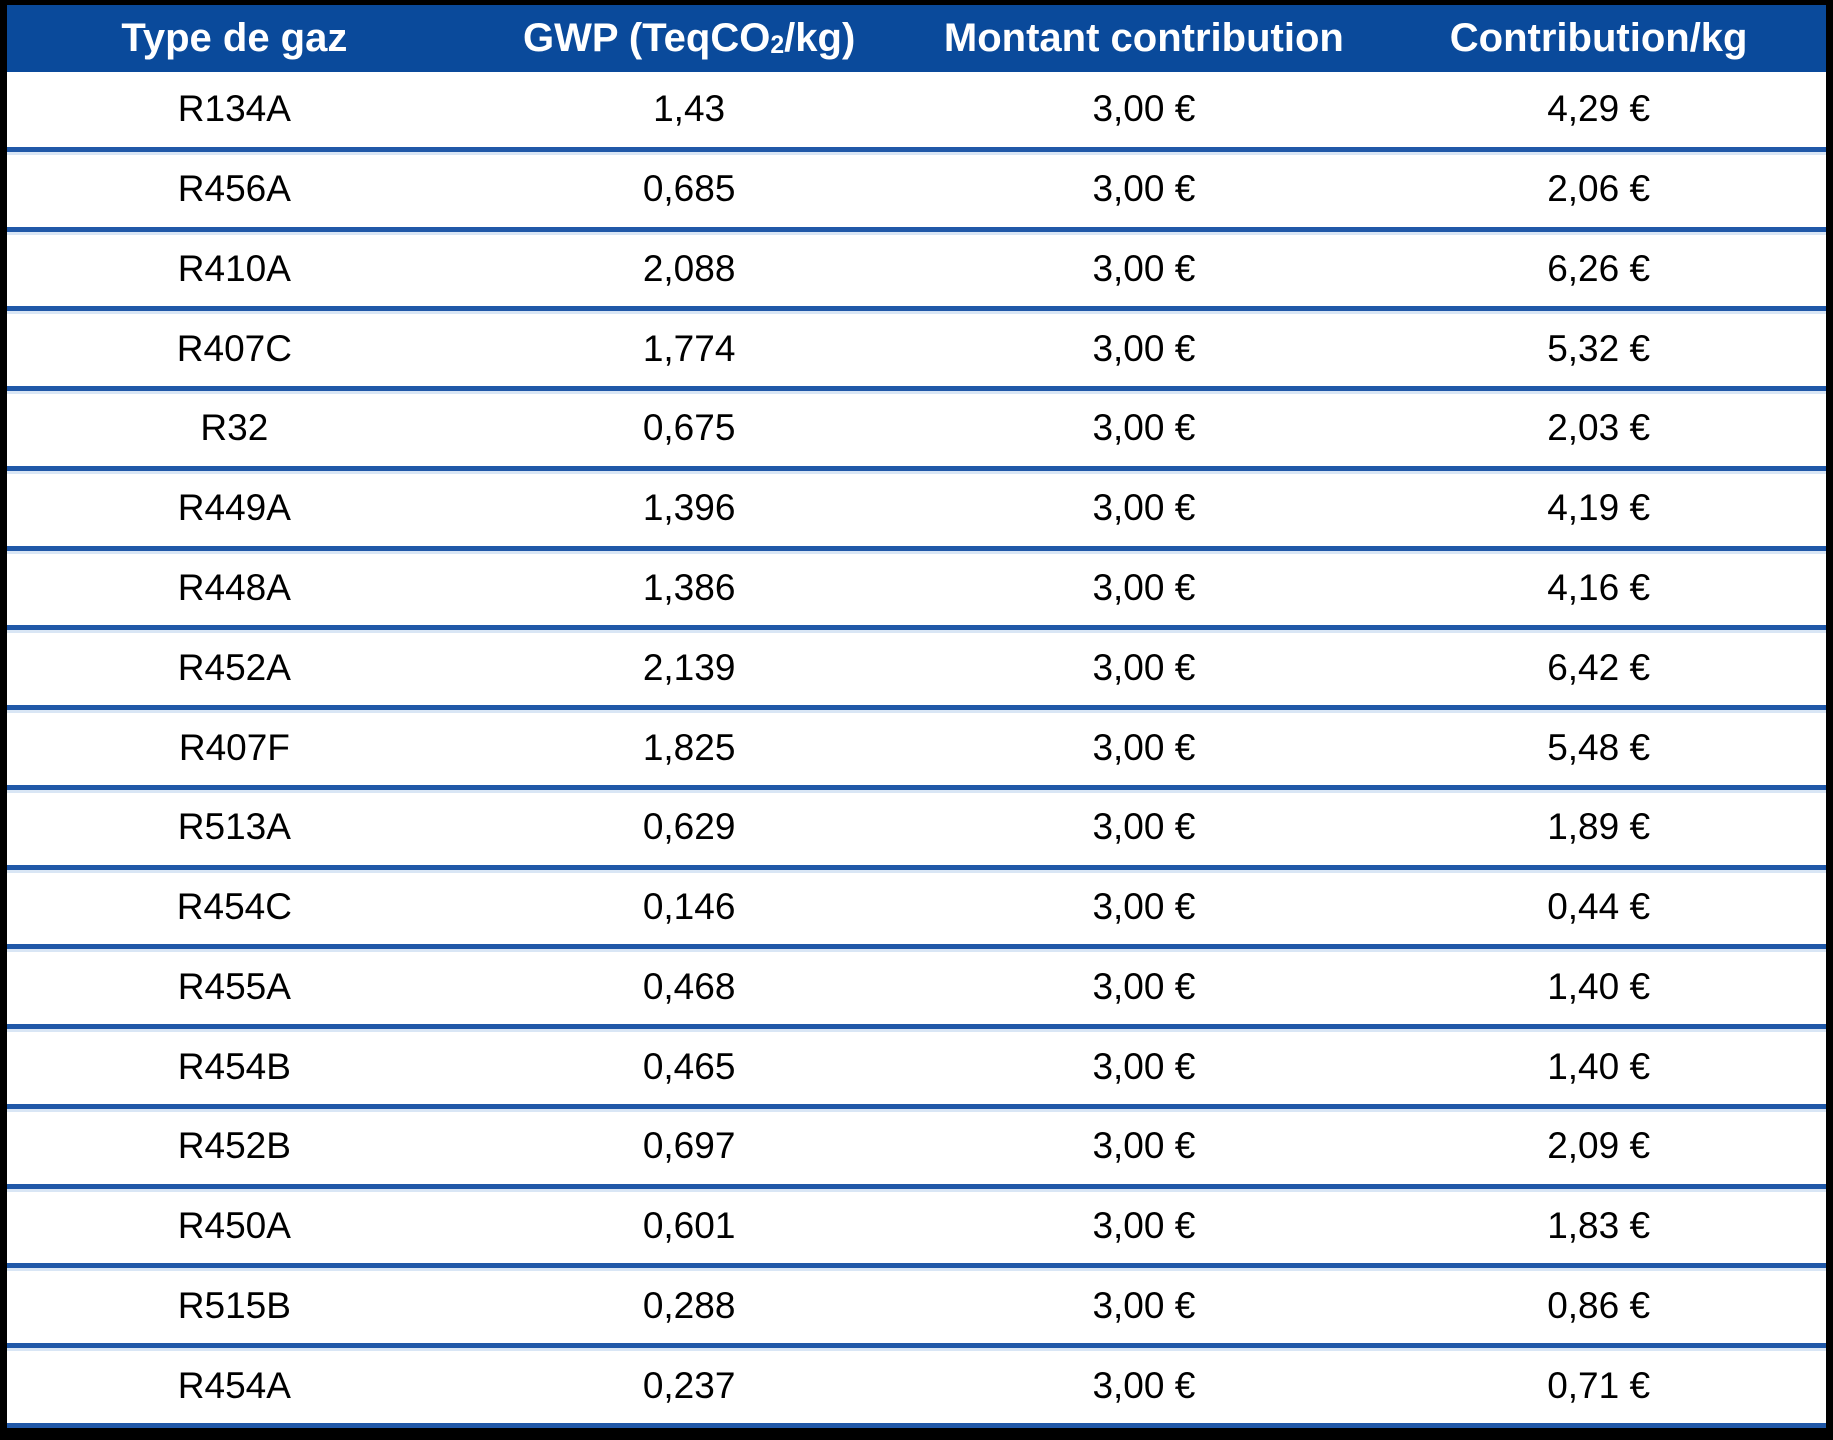 The width and height of the screenshot is (1833, 1440). I want to click on contribution-kg-cell: 2,09 €, so click(1599, 1146).